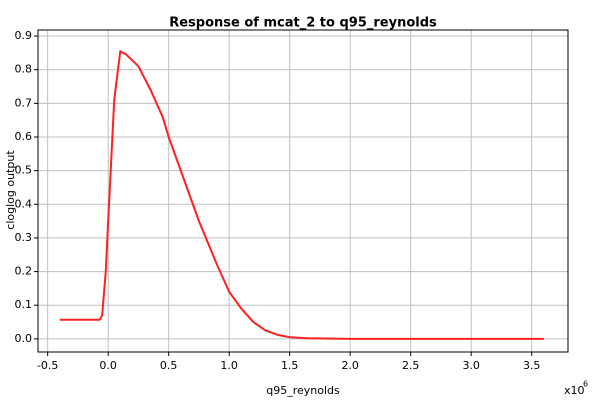  Describe the element at coordinates (169, 365) in the screenshot. I see `x-tick-label: 0.5` at that location.